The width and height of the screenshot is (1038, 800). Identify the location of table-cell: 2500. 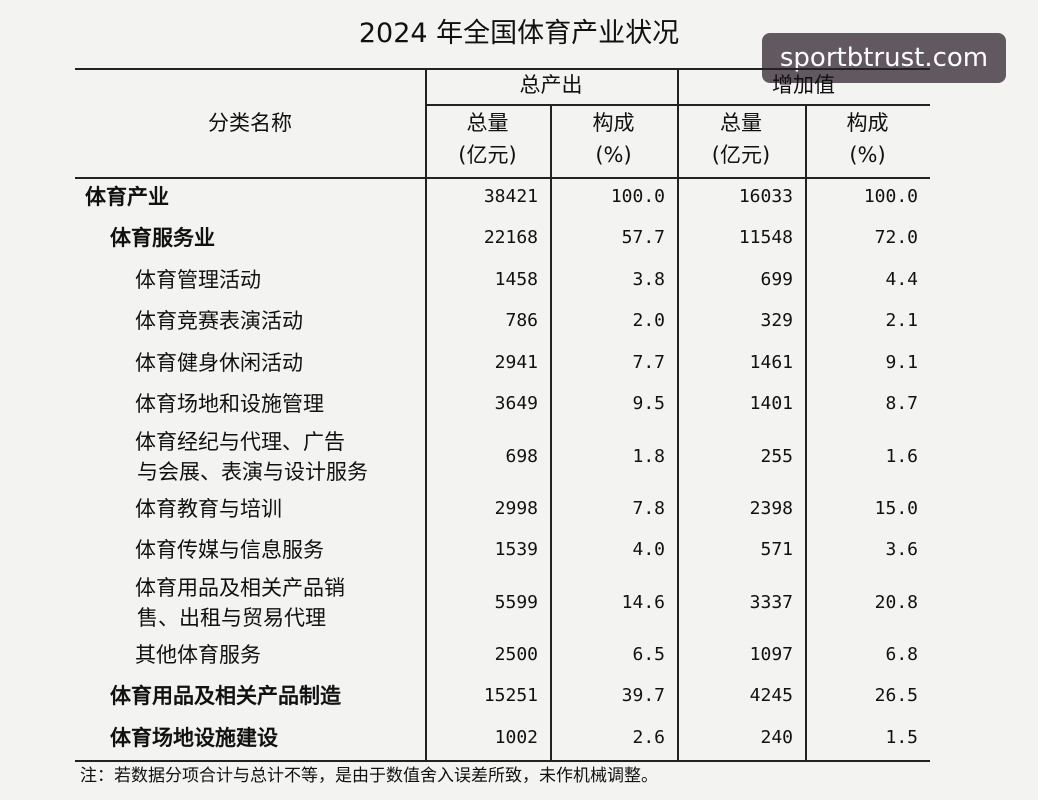
(516, 654).